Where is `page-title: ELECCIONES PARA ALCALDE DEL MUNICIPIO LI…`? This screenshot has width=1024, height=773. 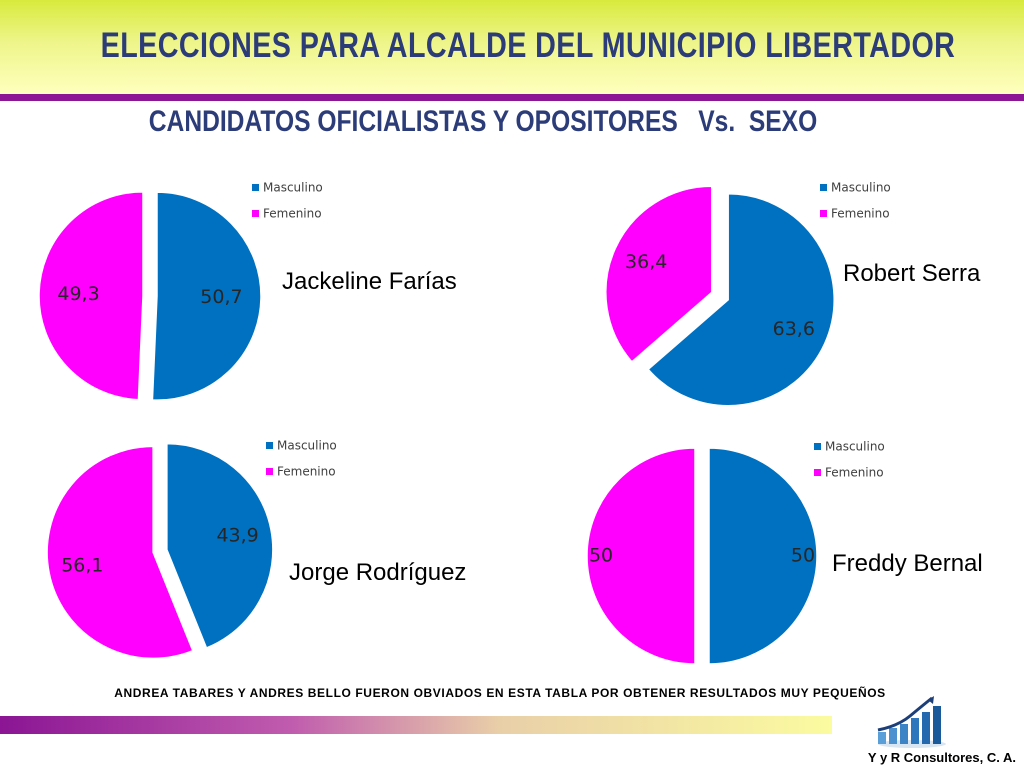 page-title: ELECCIONES PARA ALCALDE DEL MUNICIPIO LI… is located at coordinates (528, 45).